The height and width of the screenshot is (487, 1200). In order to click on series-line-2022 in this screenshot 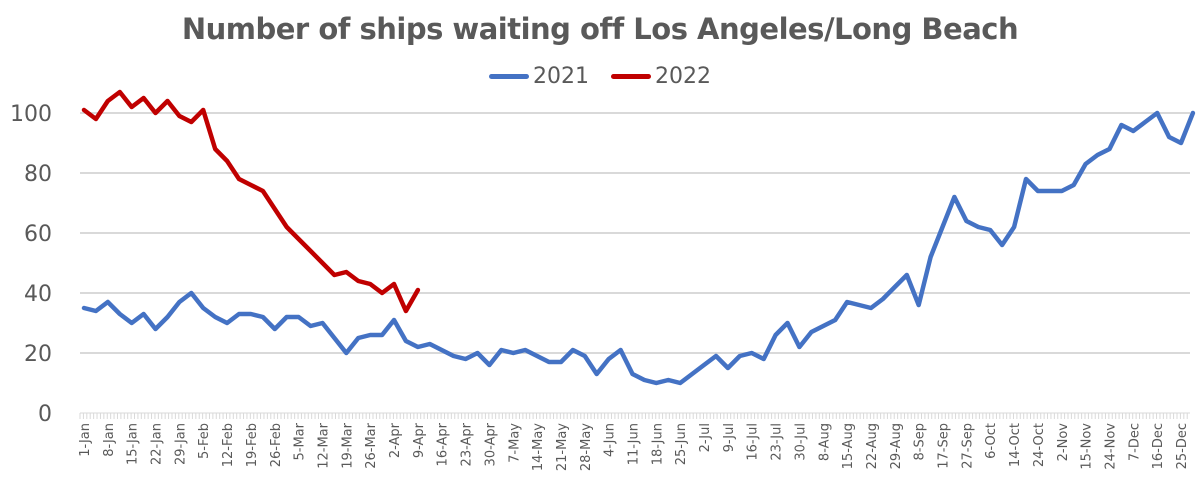, I will do `click(251, 201)`.